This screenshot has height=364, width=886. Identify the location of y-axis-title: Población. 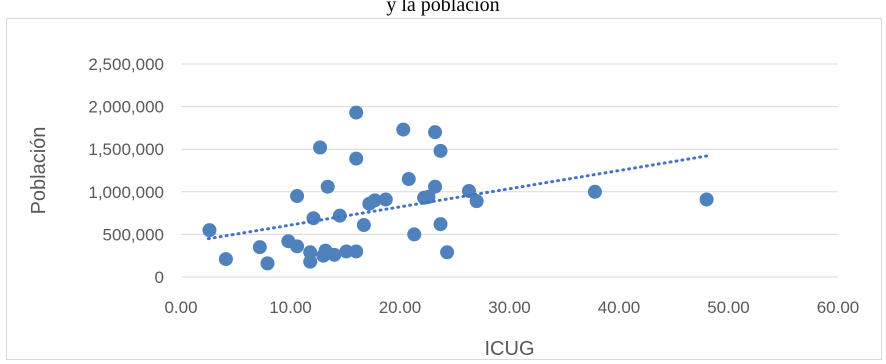
(39, 171).